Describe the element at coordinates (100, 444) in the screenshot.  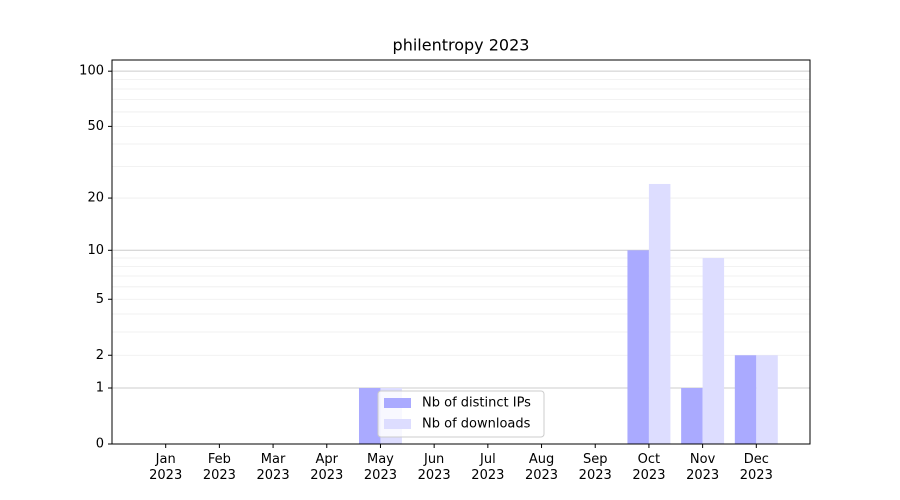
I see `y-tick-label: 0` at that location.